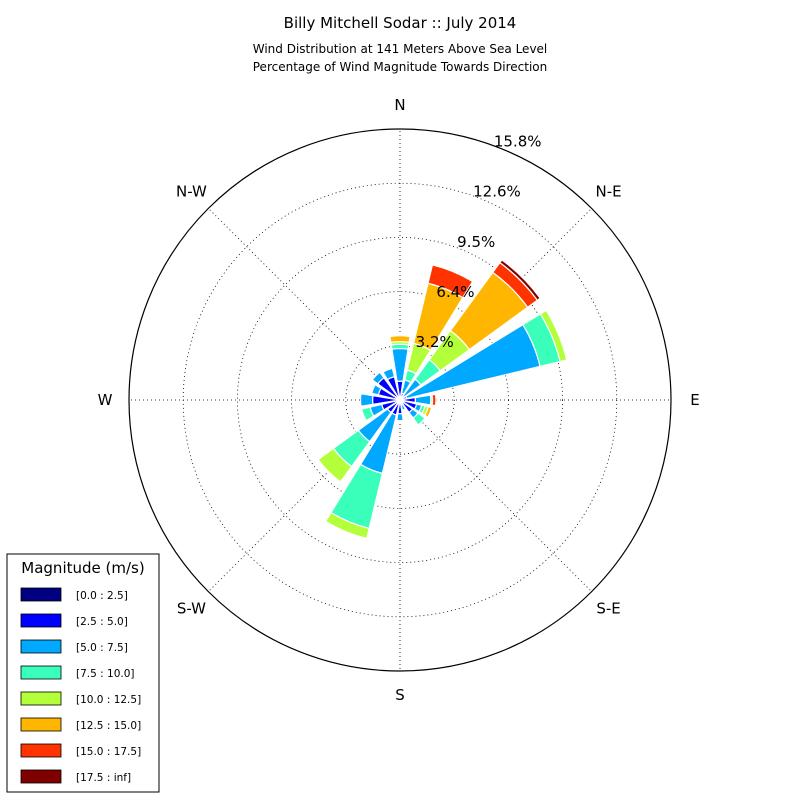 The height and width of the screenshot is (800, 800). I want to click on legend-label-4: [7.5 : 10.0], so click(105, 674).